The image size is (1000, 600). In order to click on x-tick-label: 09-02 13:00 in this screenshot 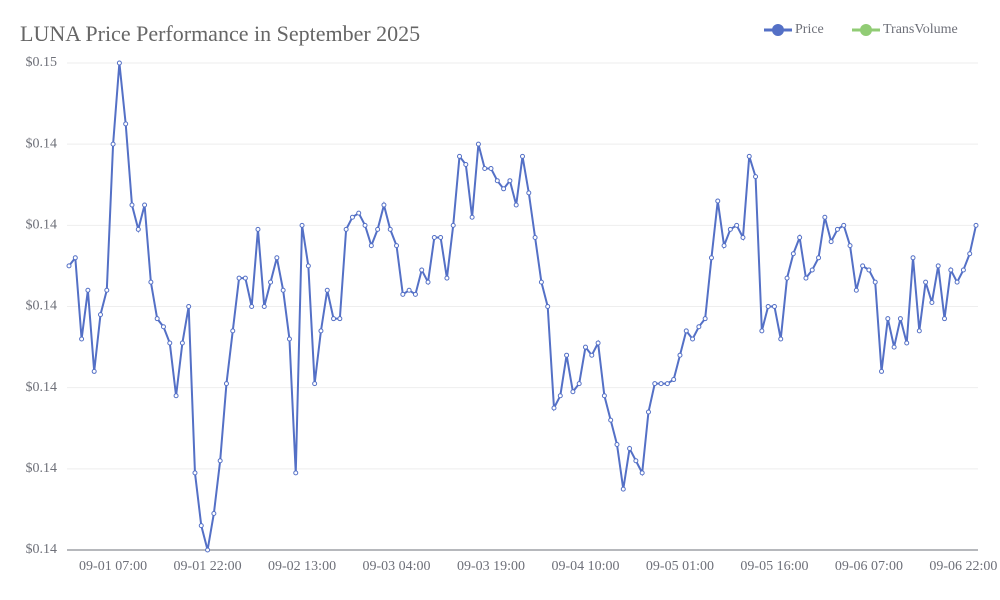, I will do `click(302, 566)`.